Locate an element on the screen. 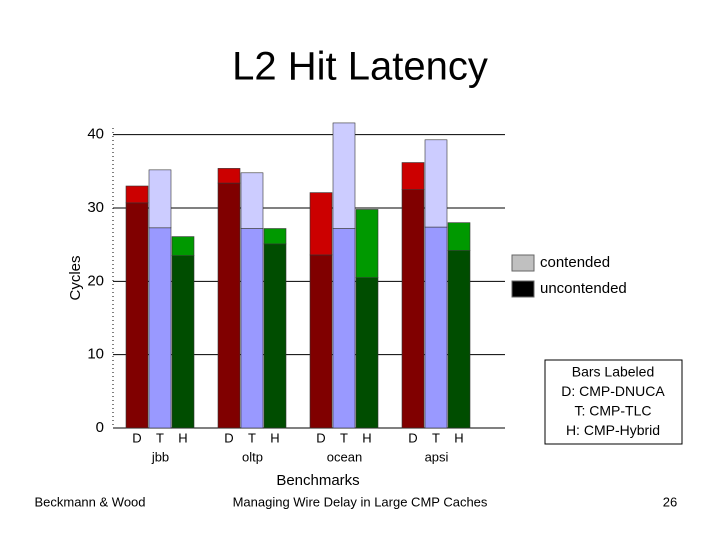  annotation-line: T: CMP-TLC is located at coordinates (613, 411).